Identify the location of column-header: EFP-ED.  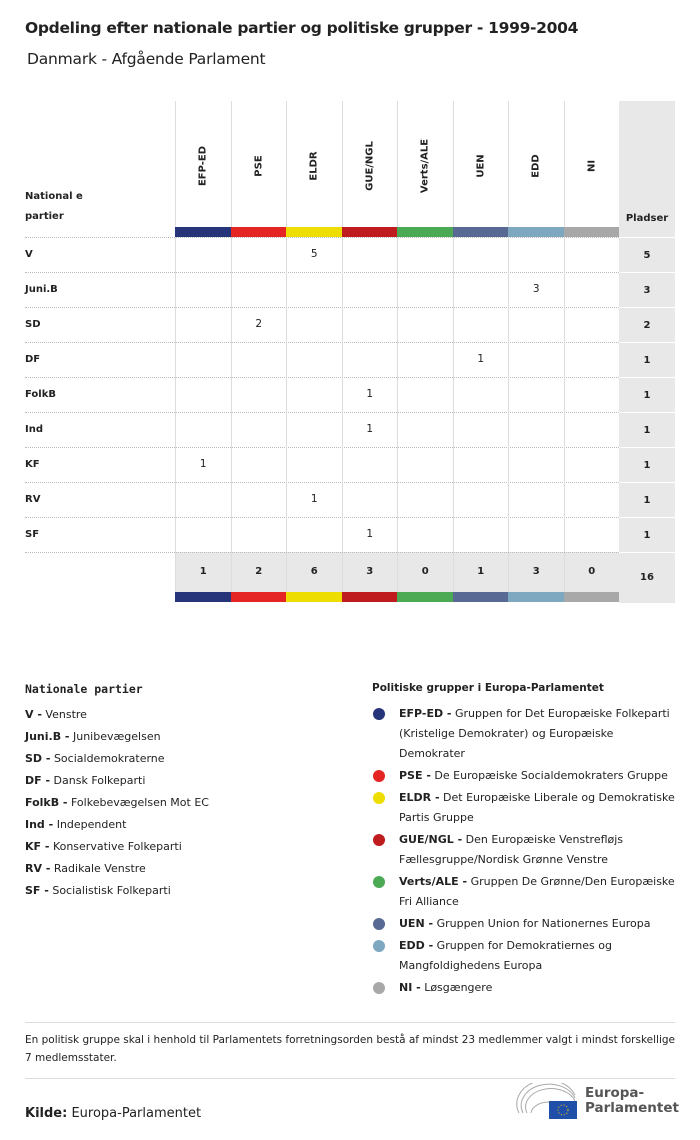
(203, 164).